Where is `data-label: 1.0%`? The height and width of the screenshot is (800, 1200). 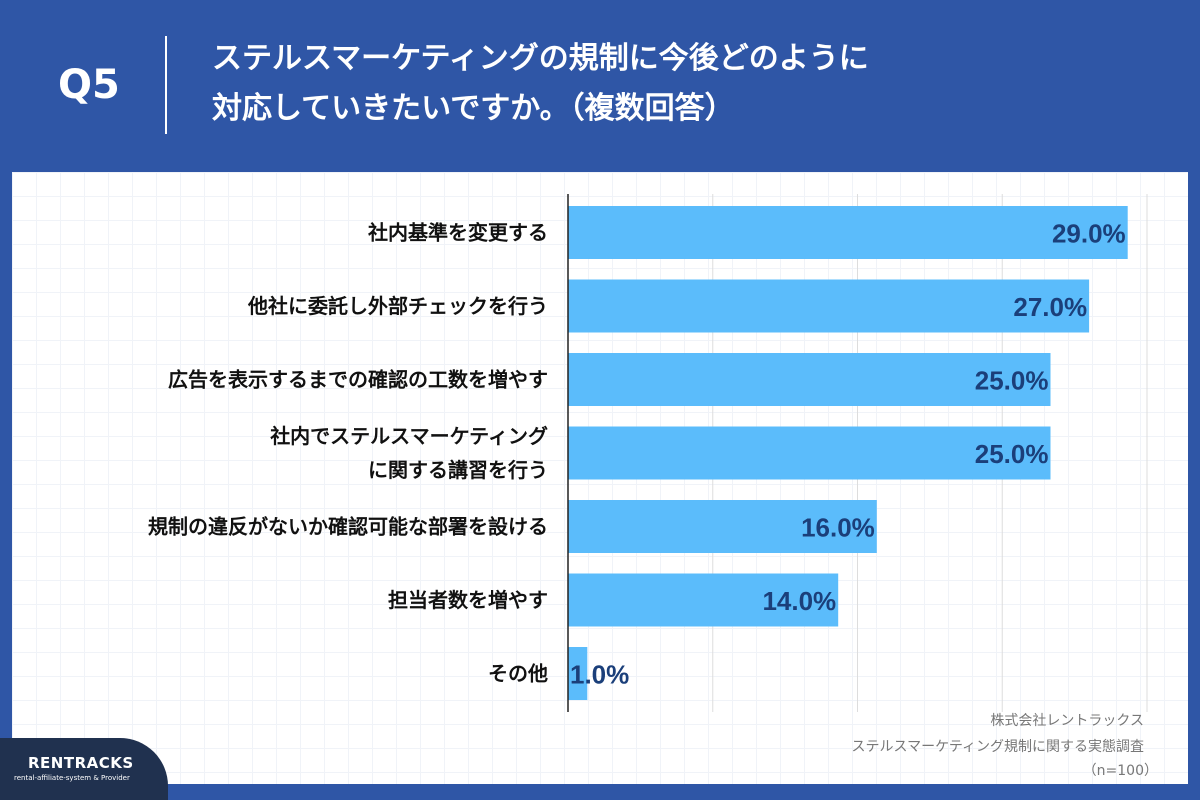
data-label: 1.0% is located at coordinates (599, 675).